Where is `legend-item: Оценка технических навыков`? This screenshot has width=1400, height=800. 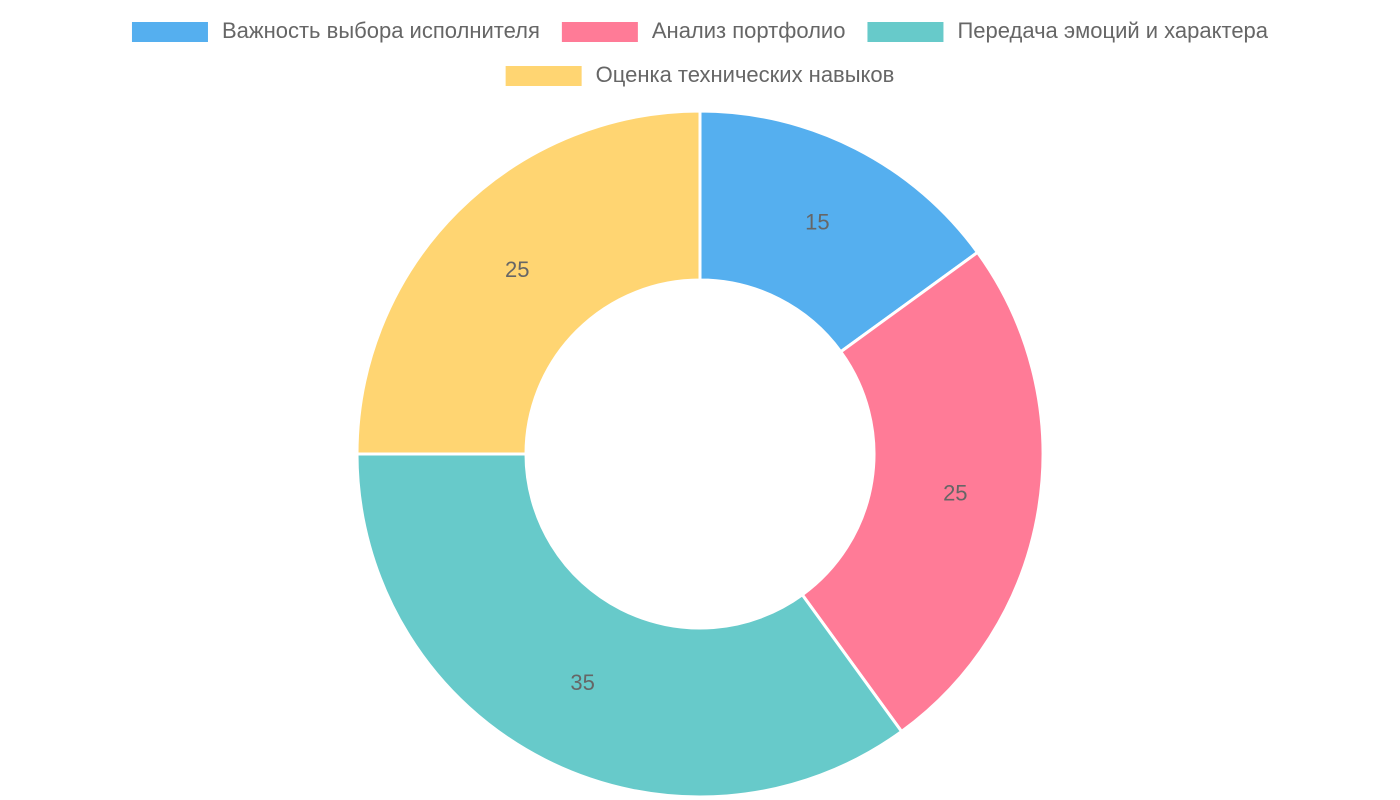
legend-item: Оценка технических навыков is located at coordinates (700, 74).